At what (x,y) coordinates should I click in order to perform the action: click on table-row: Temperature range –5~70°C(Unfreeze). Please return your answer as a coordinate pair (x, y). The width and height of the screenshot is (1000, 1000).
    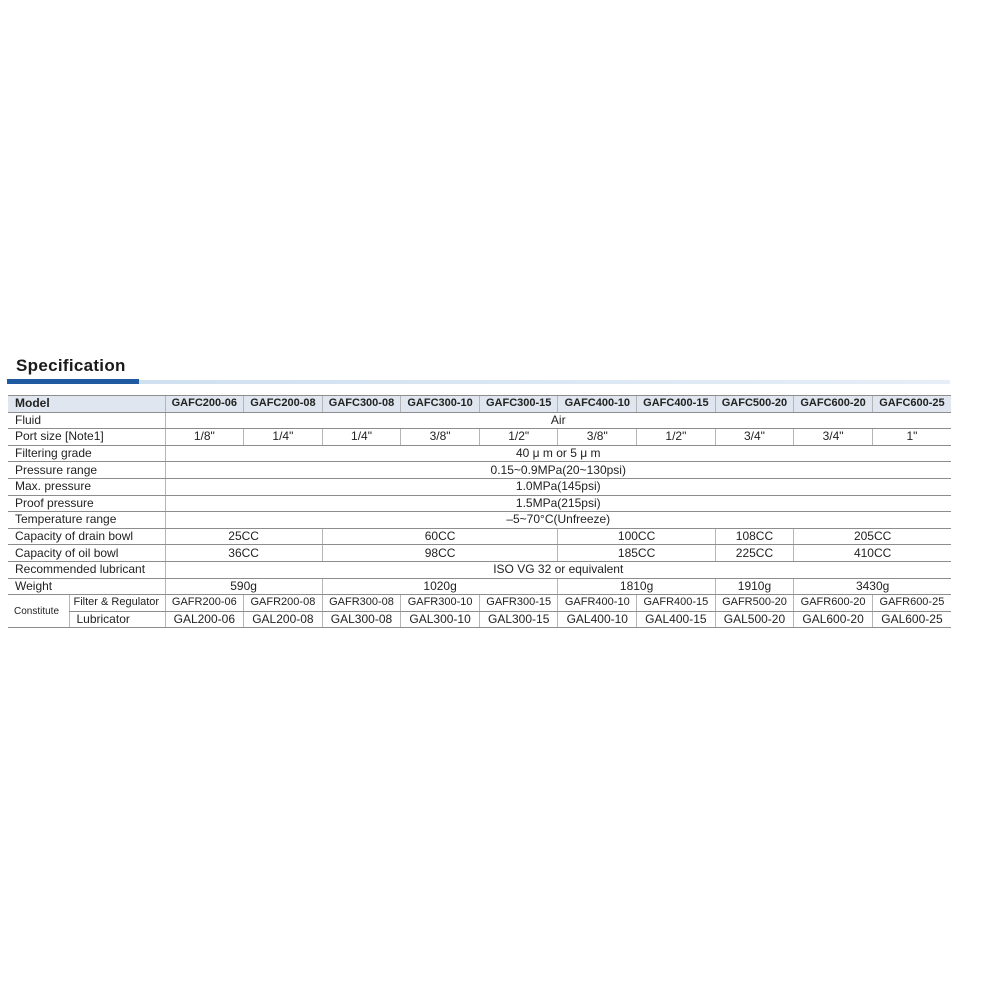
    Looking at the image, I should click on (479, 520).